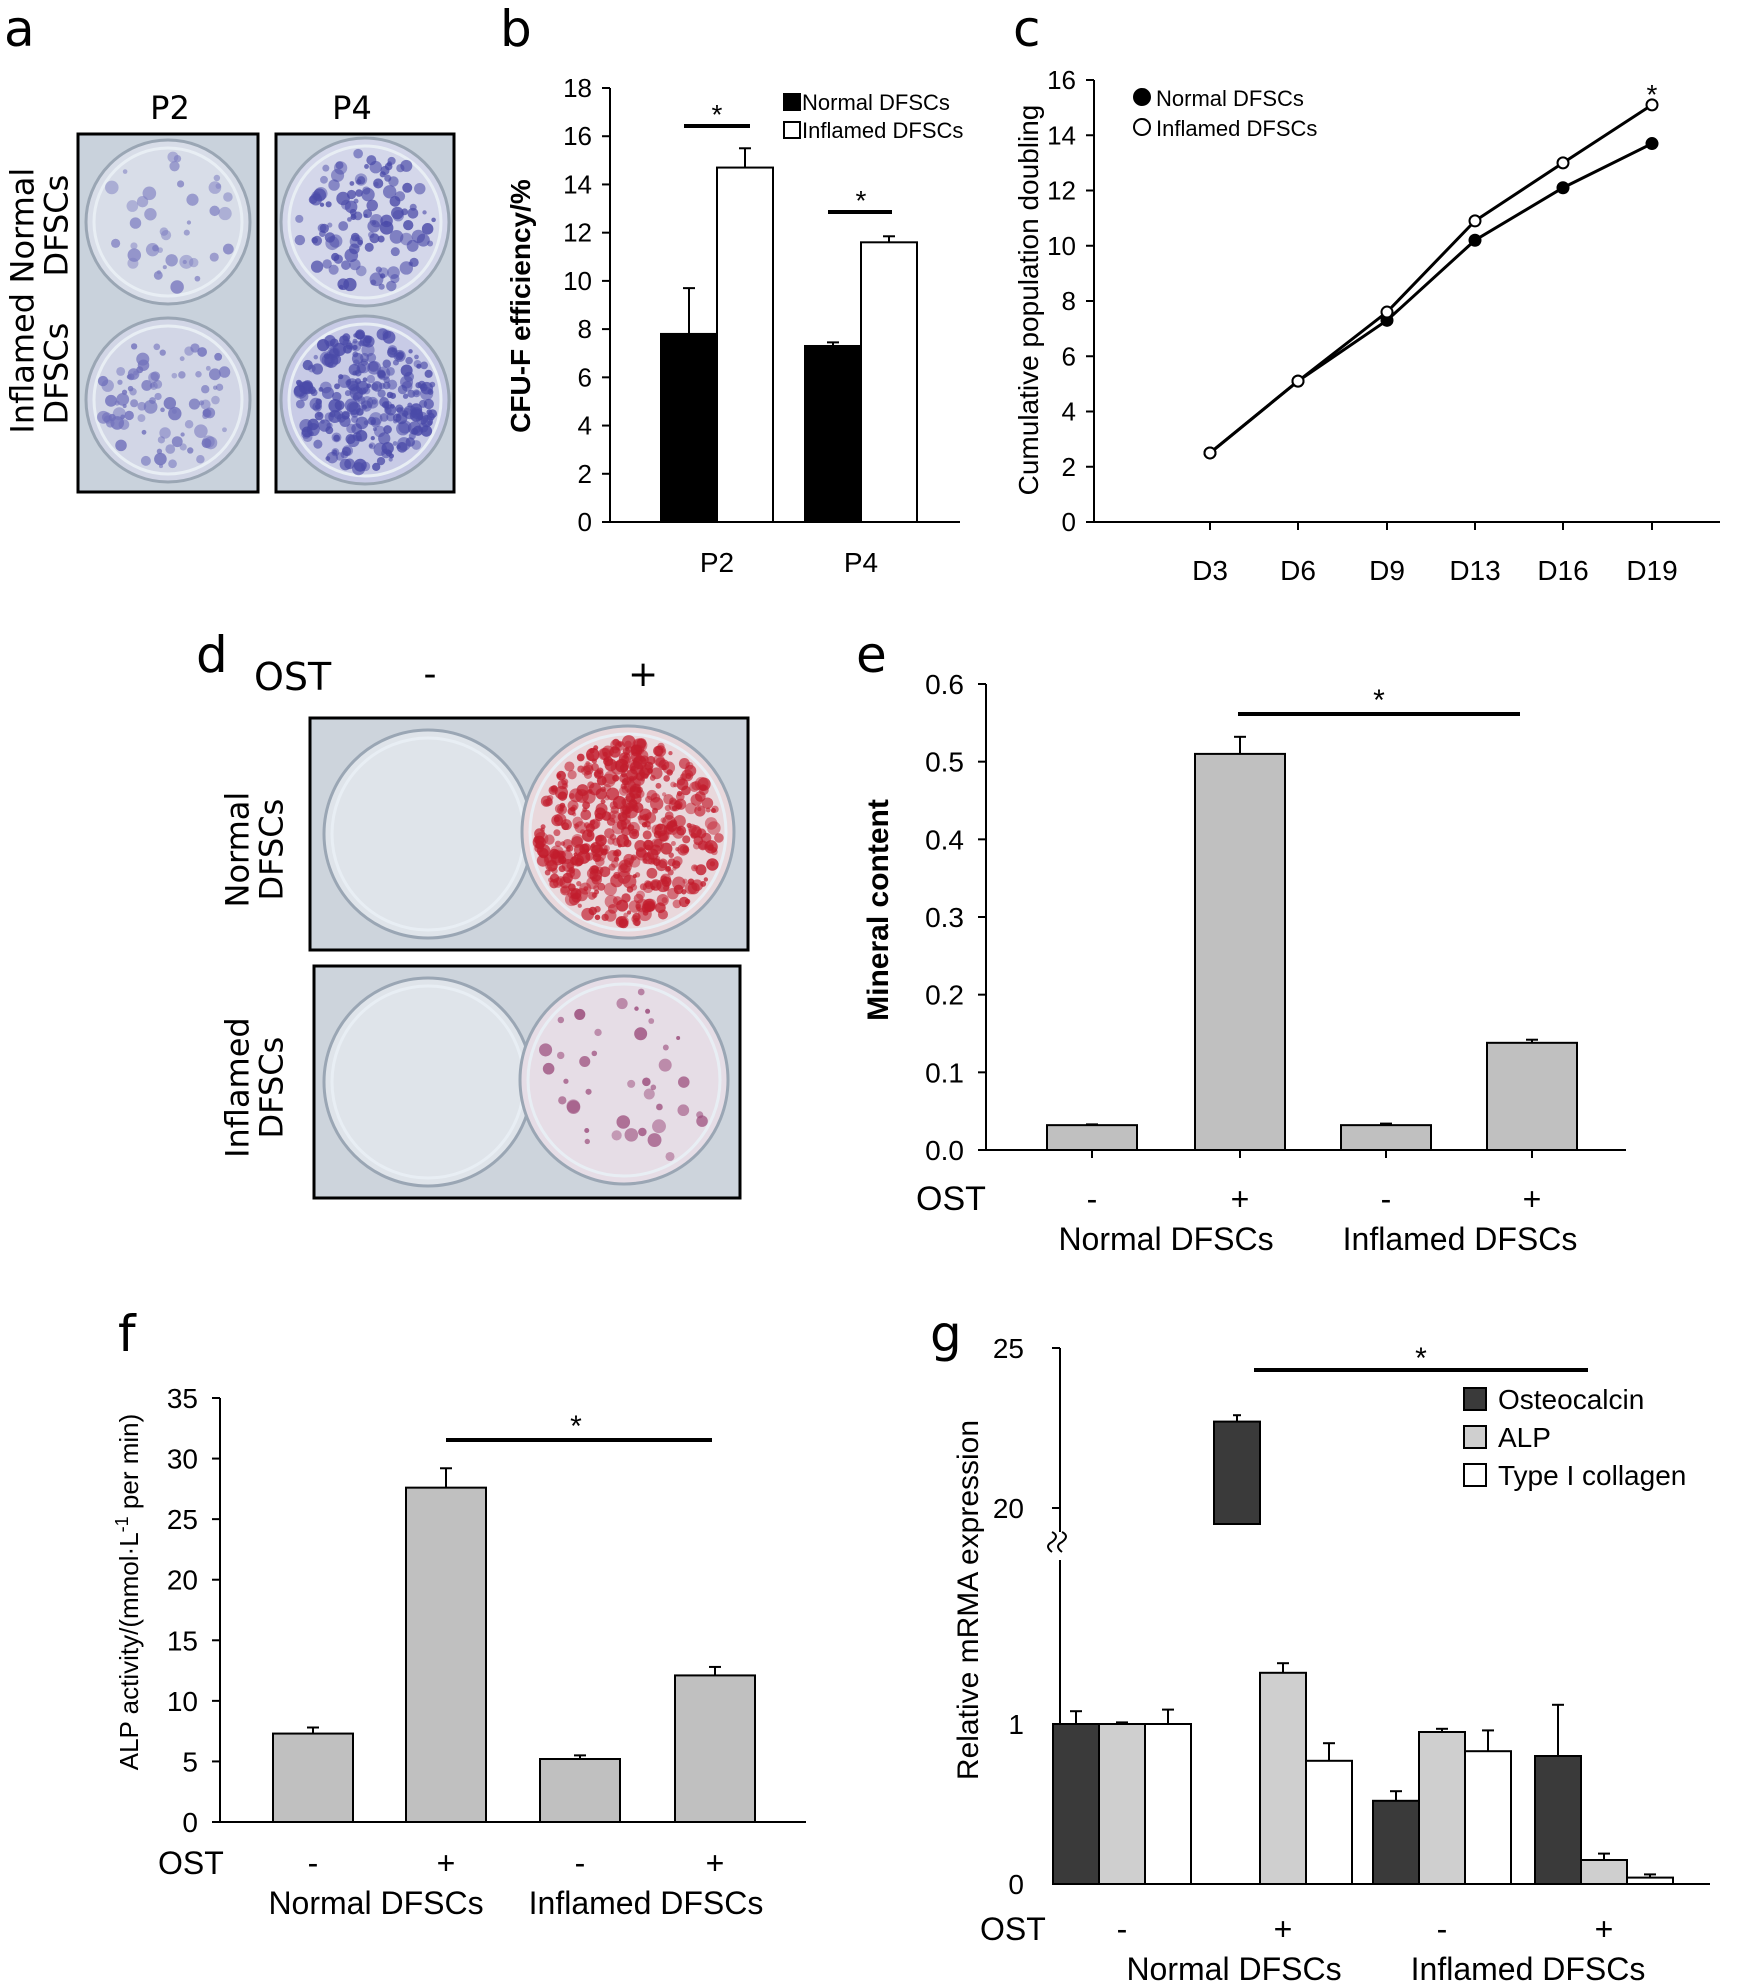 The image size is (1750, 1987). I want to click on g-legend-label: ALP, so click(1524, 1437).